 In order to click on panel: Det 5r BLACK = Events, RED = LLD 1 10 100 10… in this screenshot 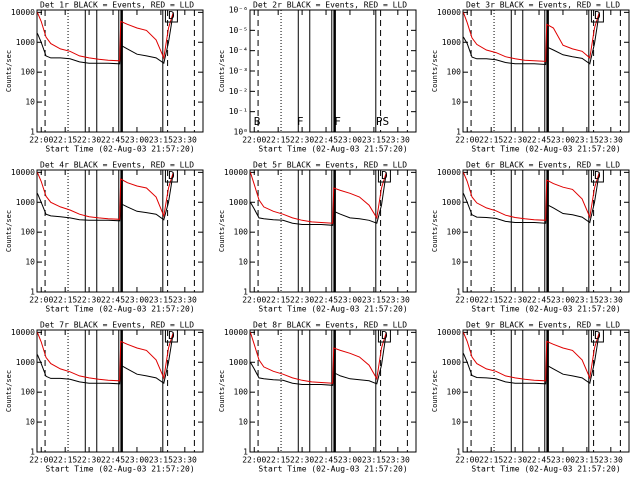, I will do `click(317, 237)`.